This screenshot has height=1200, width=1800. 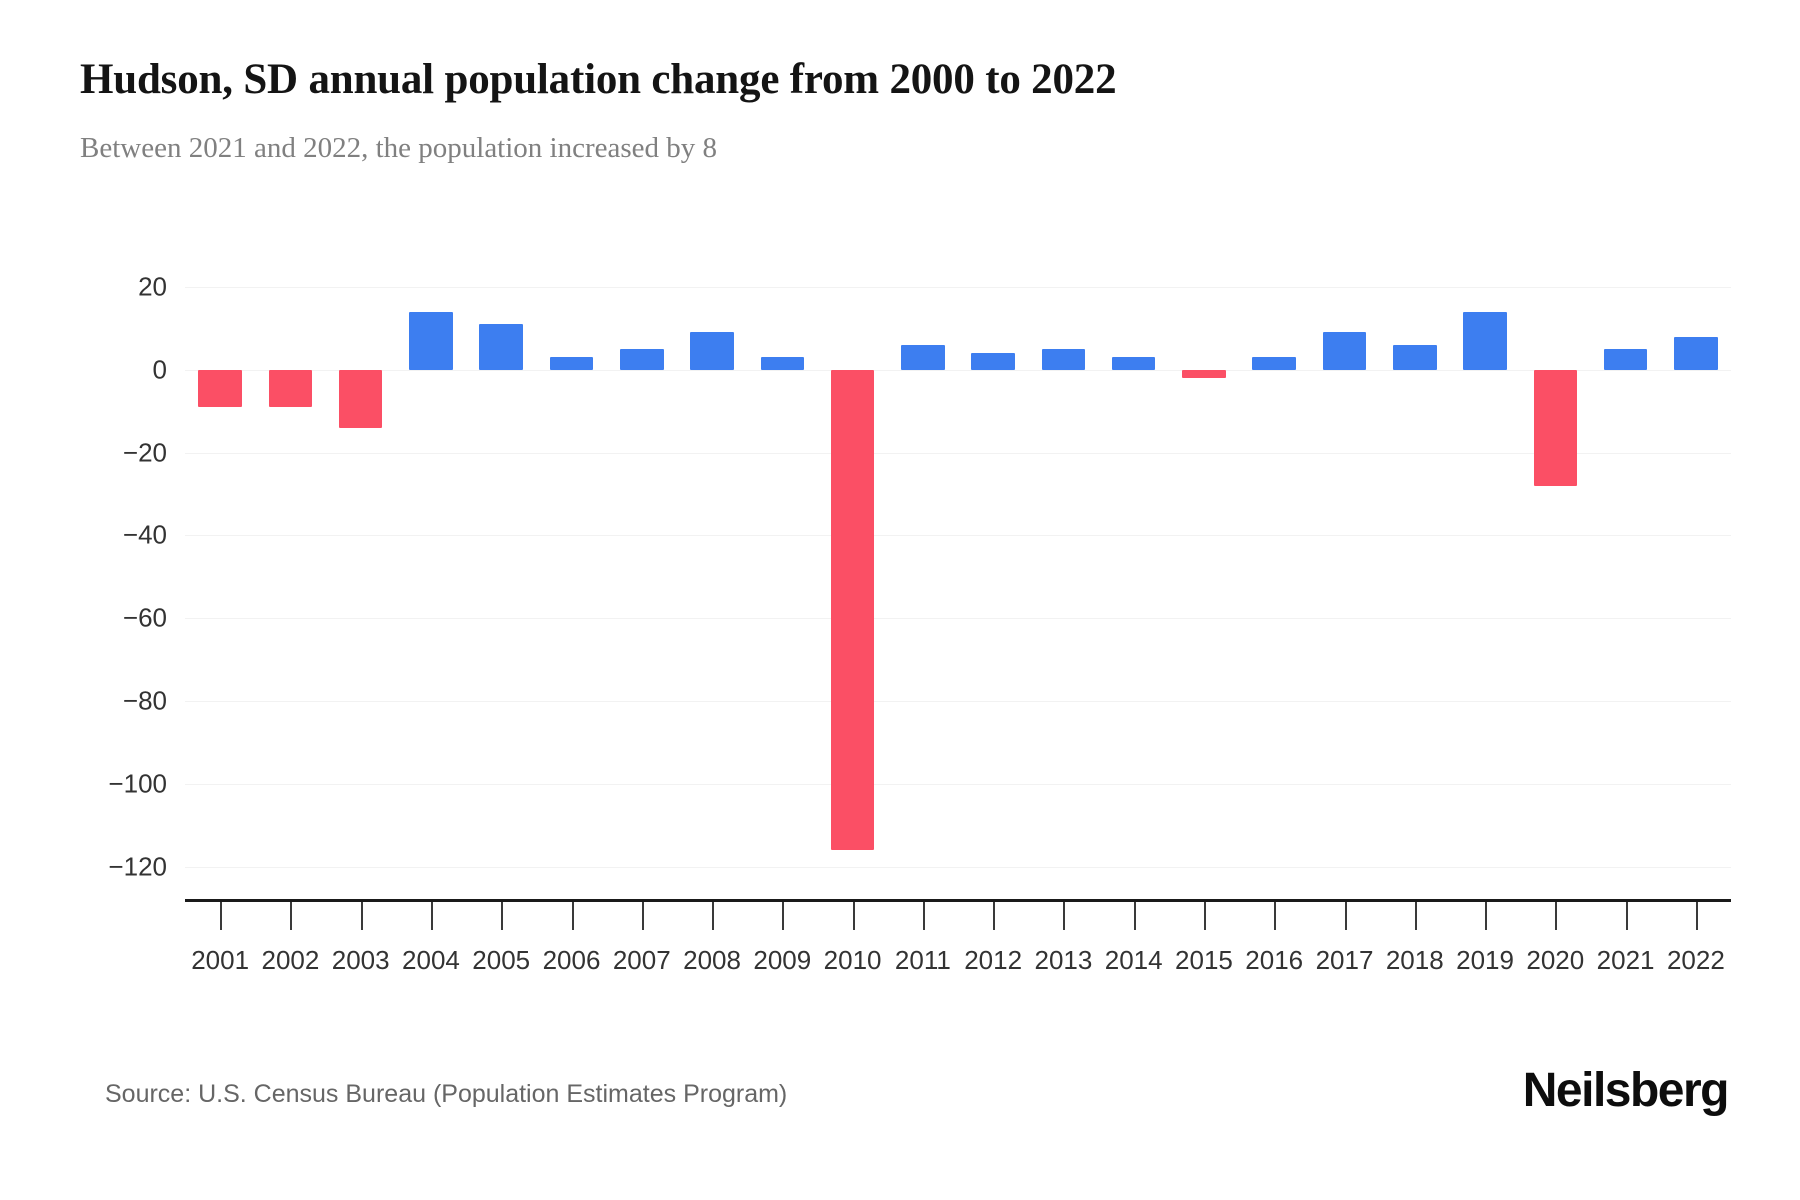 What do you see at coordinates (1344, 351) in the screenshot?
I see `bar-2017` at bounding box center [1344, 351].